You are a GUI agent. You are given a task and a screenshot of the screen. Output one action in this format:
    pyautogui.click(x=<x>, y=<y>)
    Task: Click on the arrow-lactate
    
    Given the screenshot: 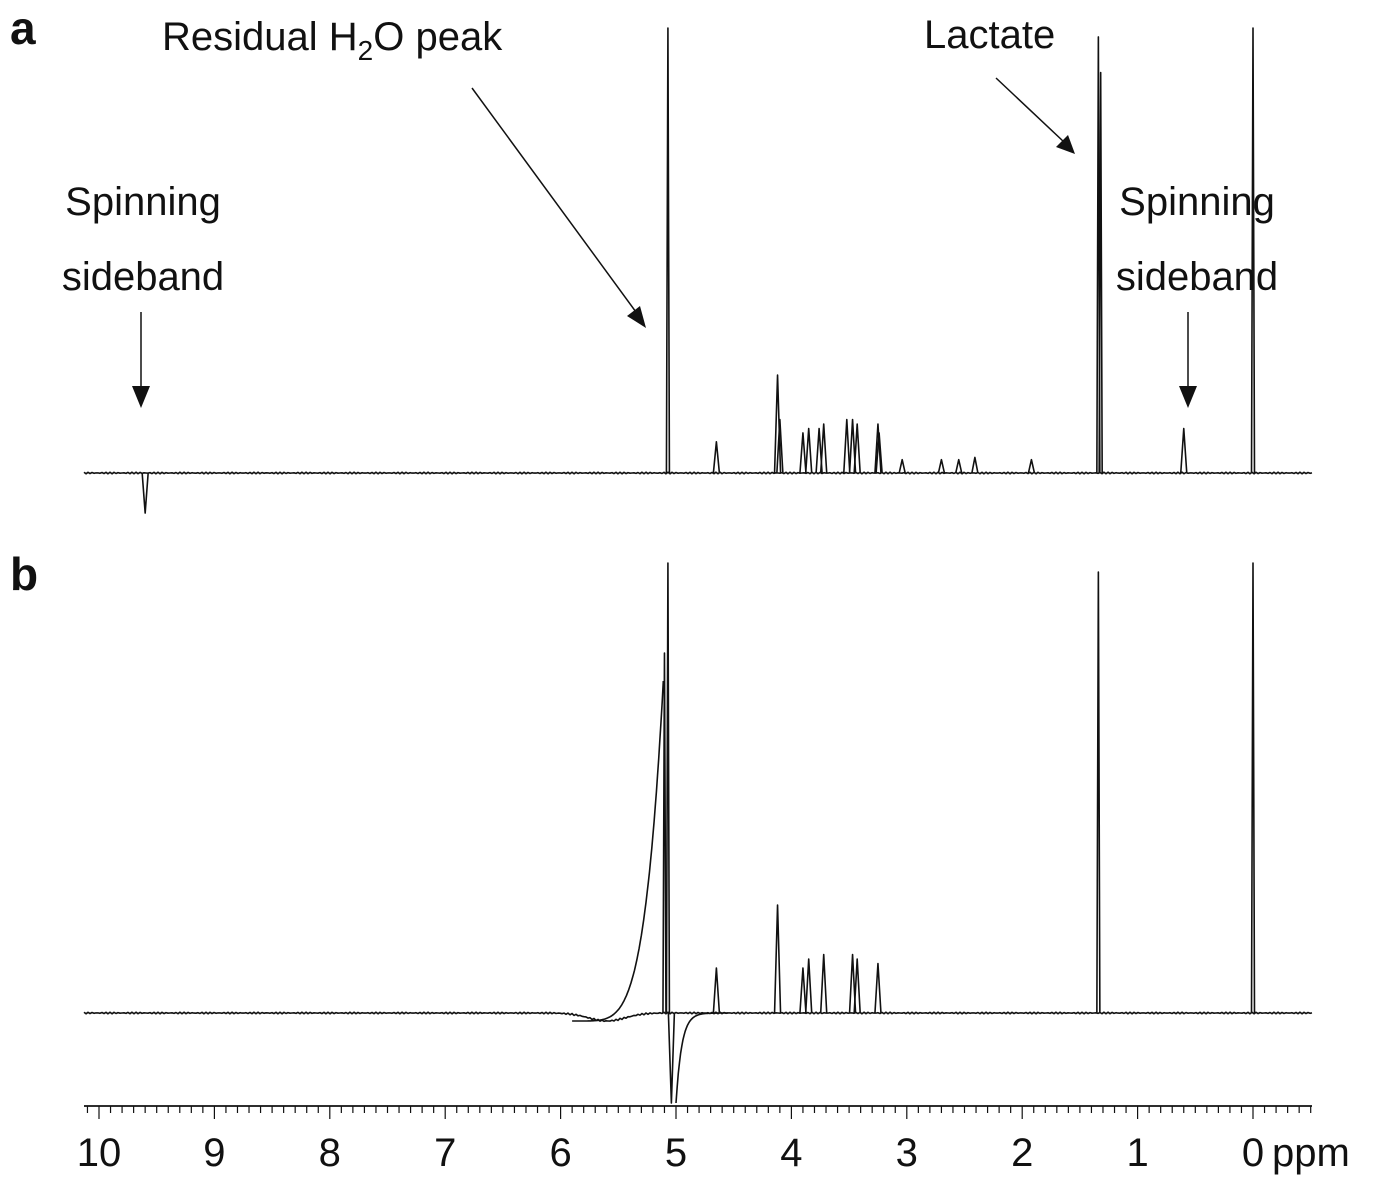 What is the action you would take?
    pyautogui.click(x=1035, y=115)
    